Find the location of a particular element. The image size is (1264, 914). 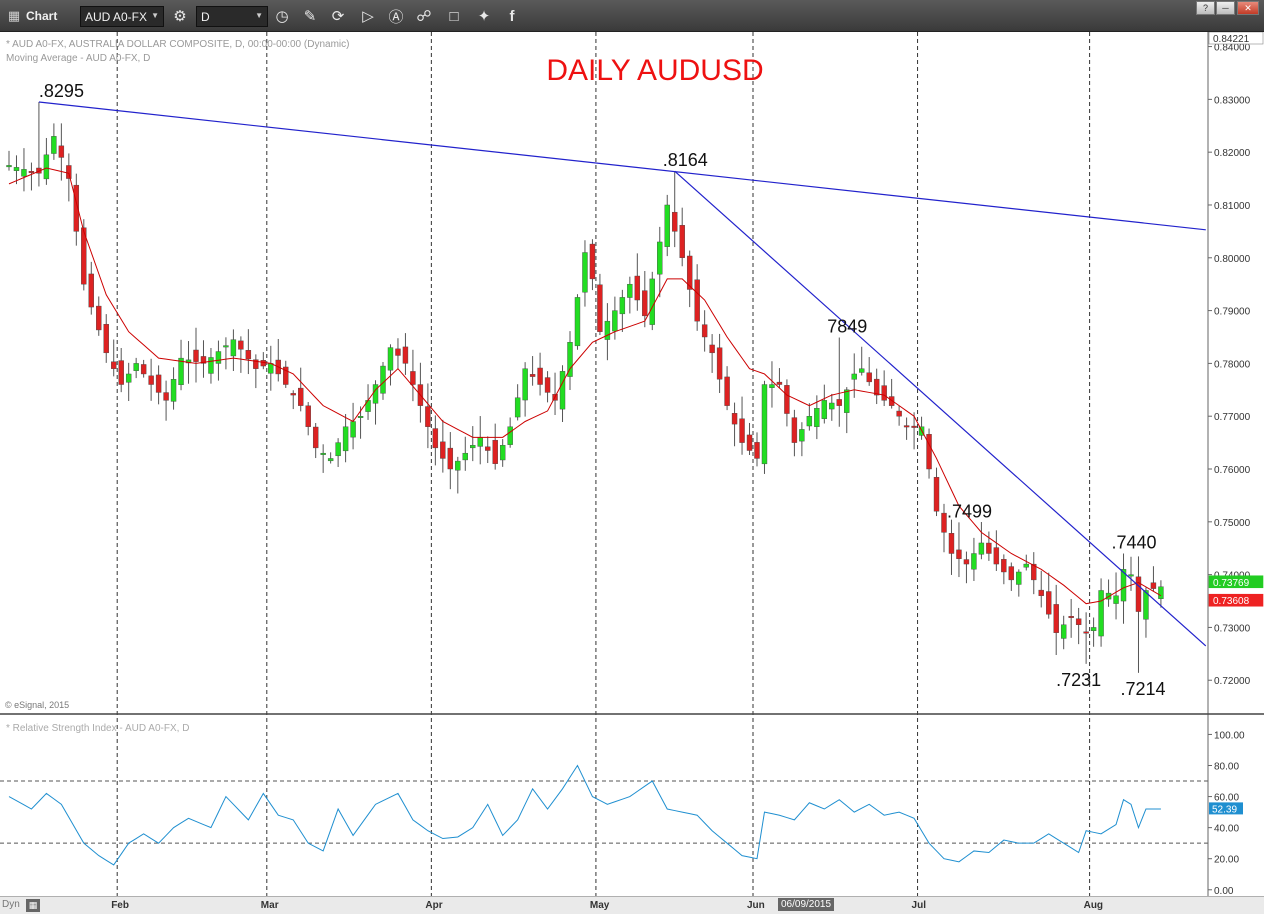

price-axis-label: 0.78000 is located at coordinates (1232, 364).